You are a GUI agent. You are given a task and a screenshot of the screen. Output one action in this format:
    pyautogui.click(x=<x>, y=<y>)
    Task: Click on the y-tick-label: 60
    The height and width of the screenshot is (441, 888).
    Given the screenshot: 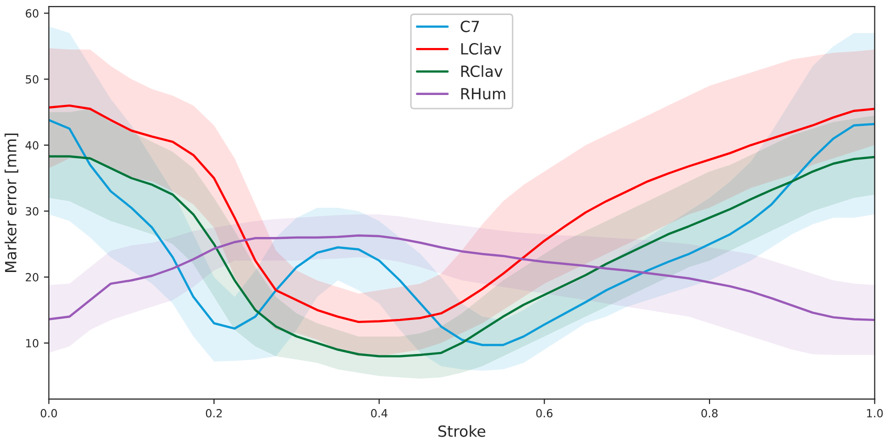 What is the action you would take?
    pyautogui.click(x=32, y=13)
    